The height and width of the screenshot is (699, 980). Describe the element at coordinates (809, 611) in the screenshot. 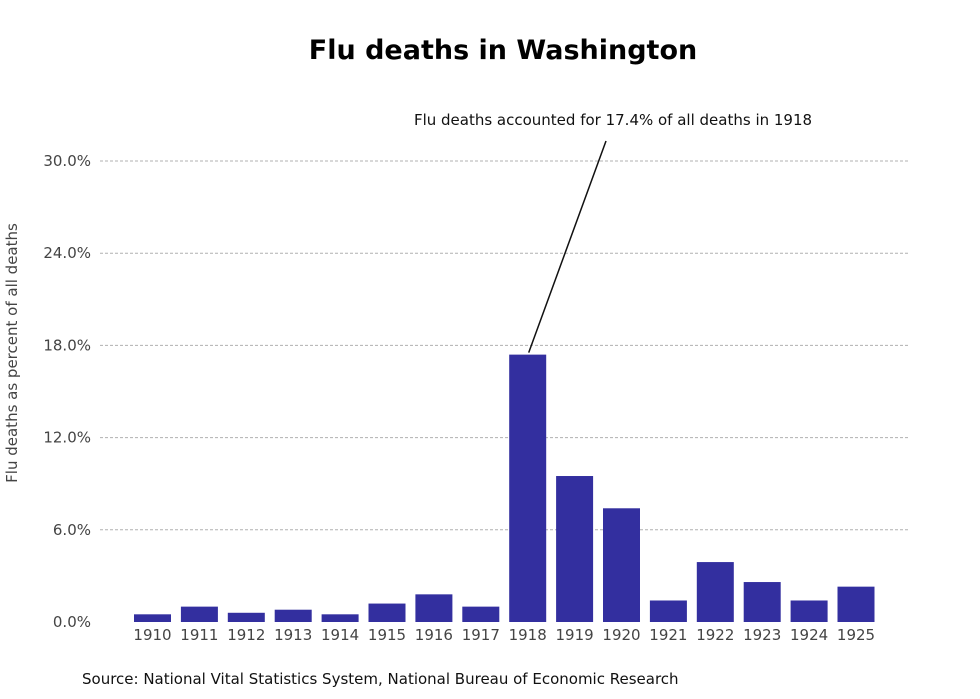

I see `bar-1924` at that location.